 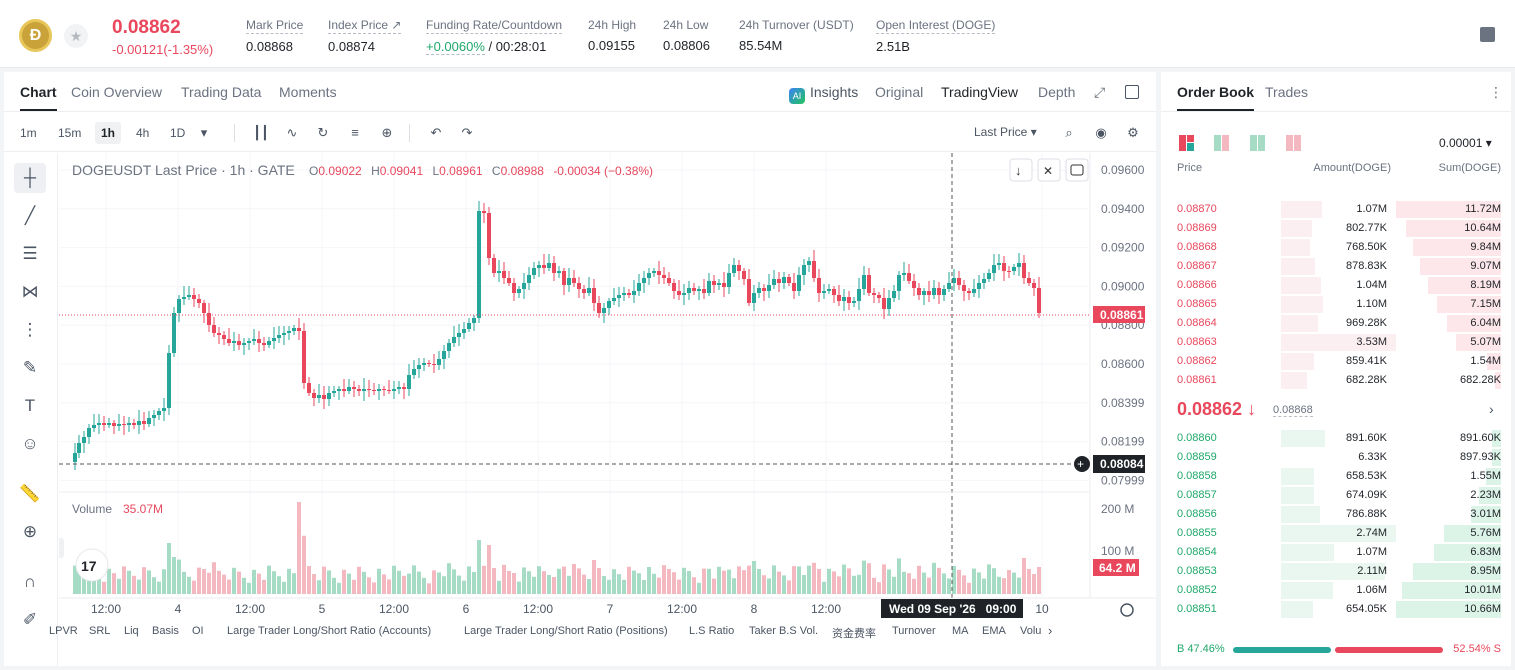 I want to click on order-row: 0.08856 786.88K 3.01M, so click(x=1336, y=514).